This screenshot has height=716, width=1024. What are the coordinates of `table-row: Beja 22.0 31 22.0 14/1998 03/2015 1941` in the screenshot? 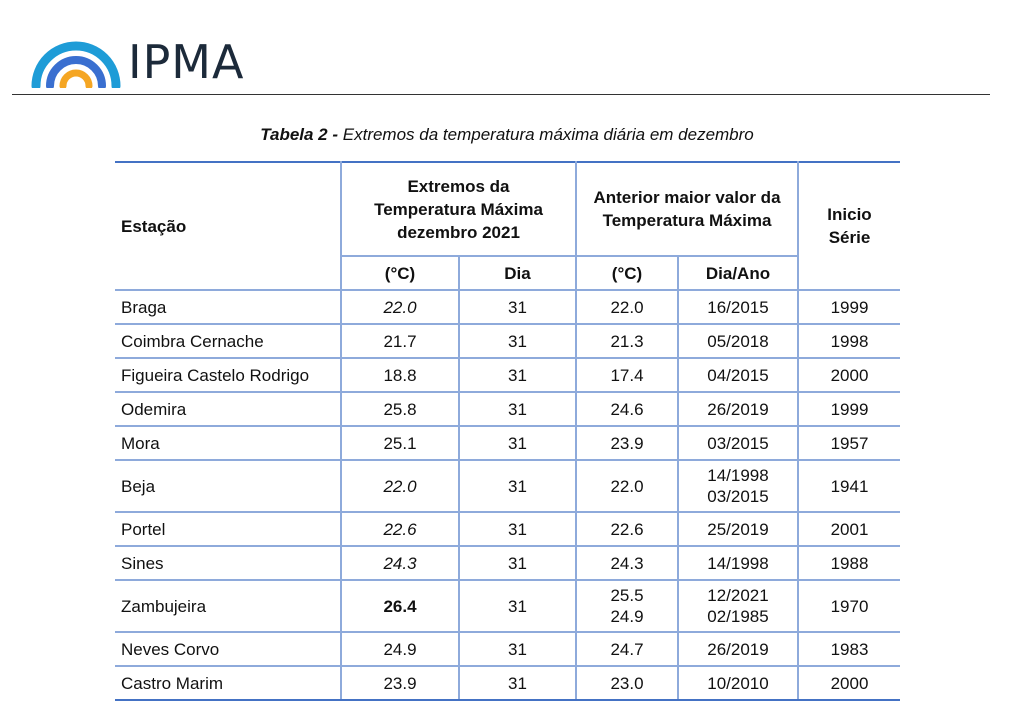 It's located at (507, 486).